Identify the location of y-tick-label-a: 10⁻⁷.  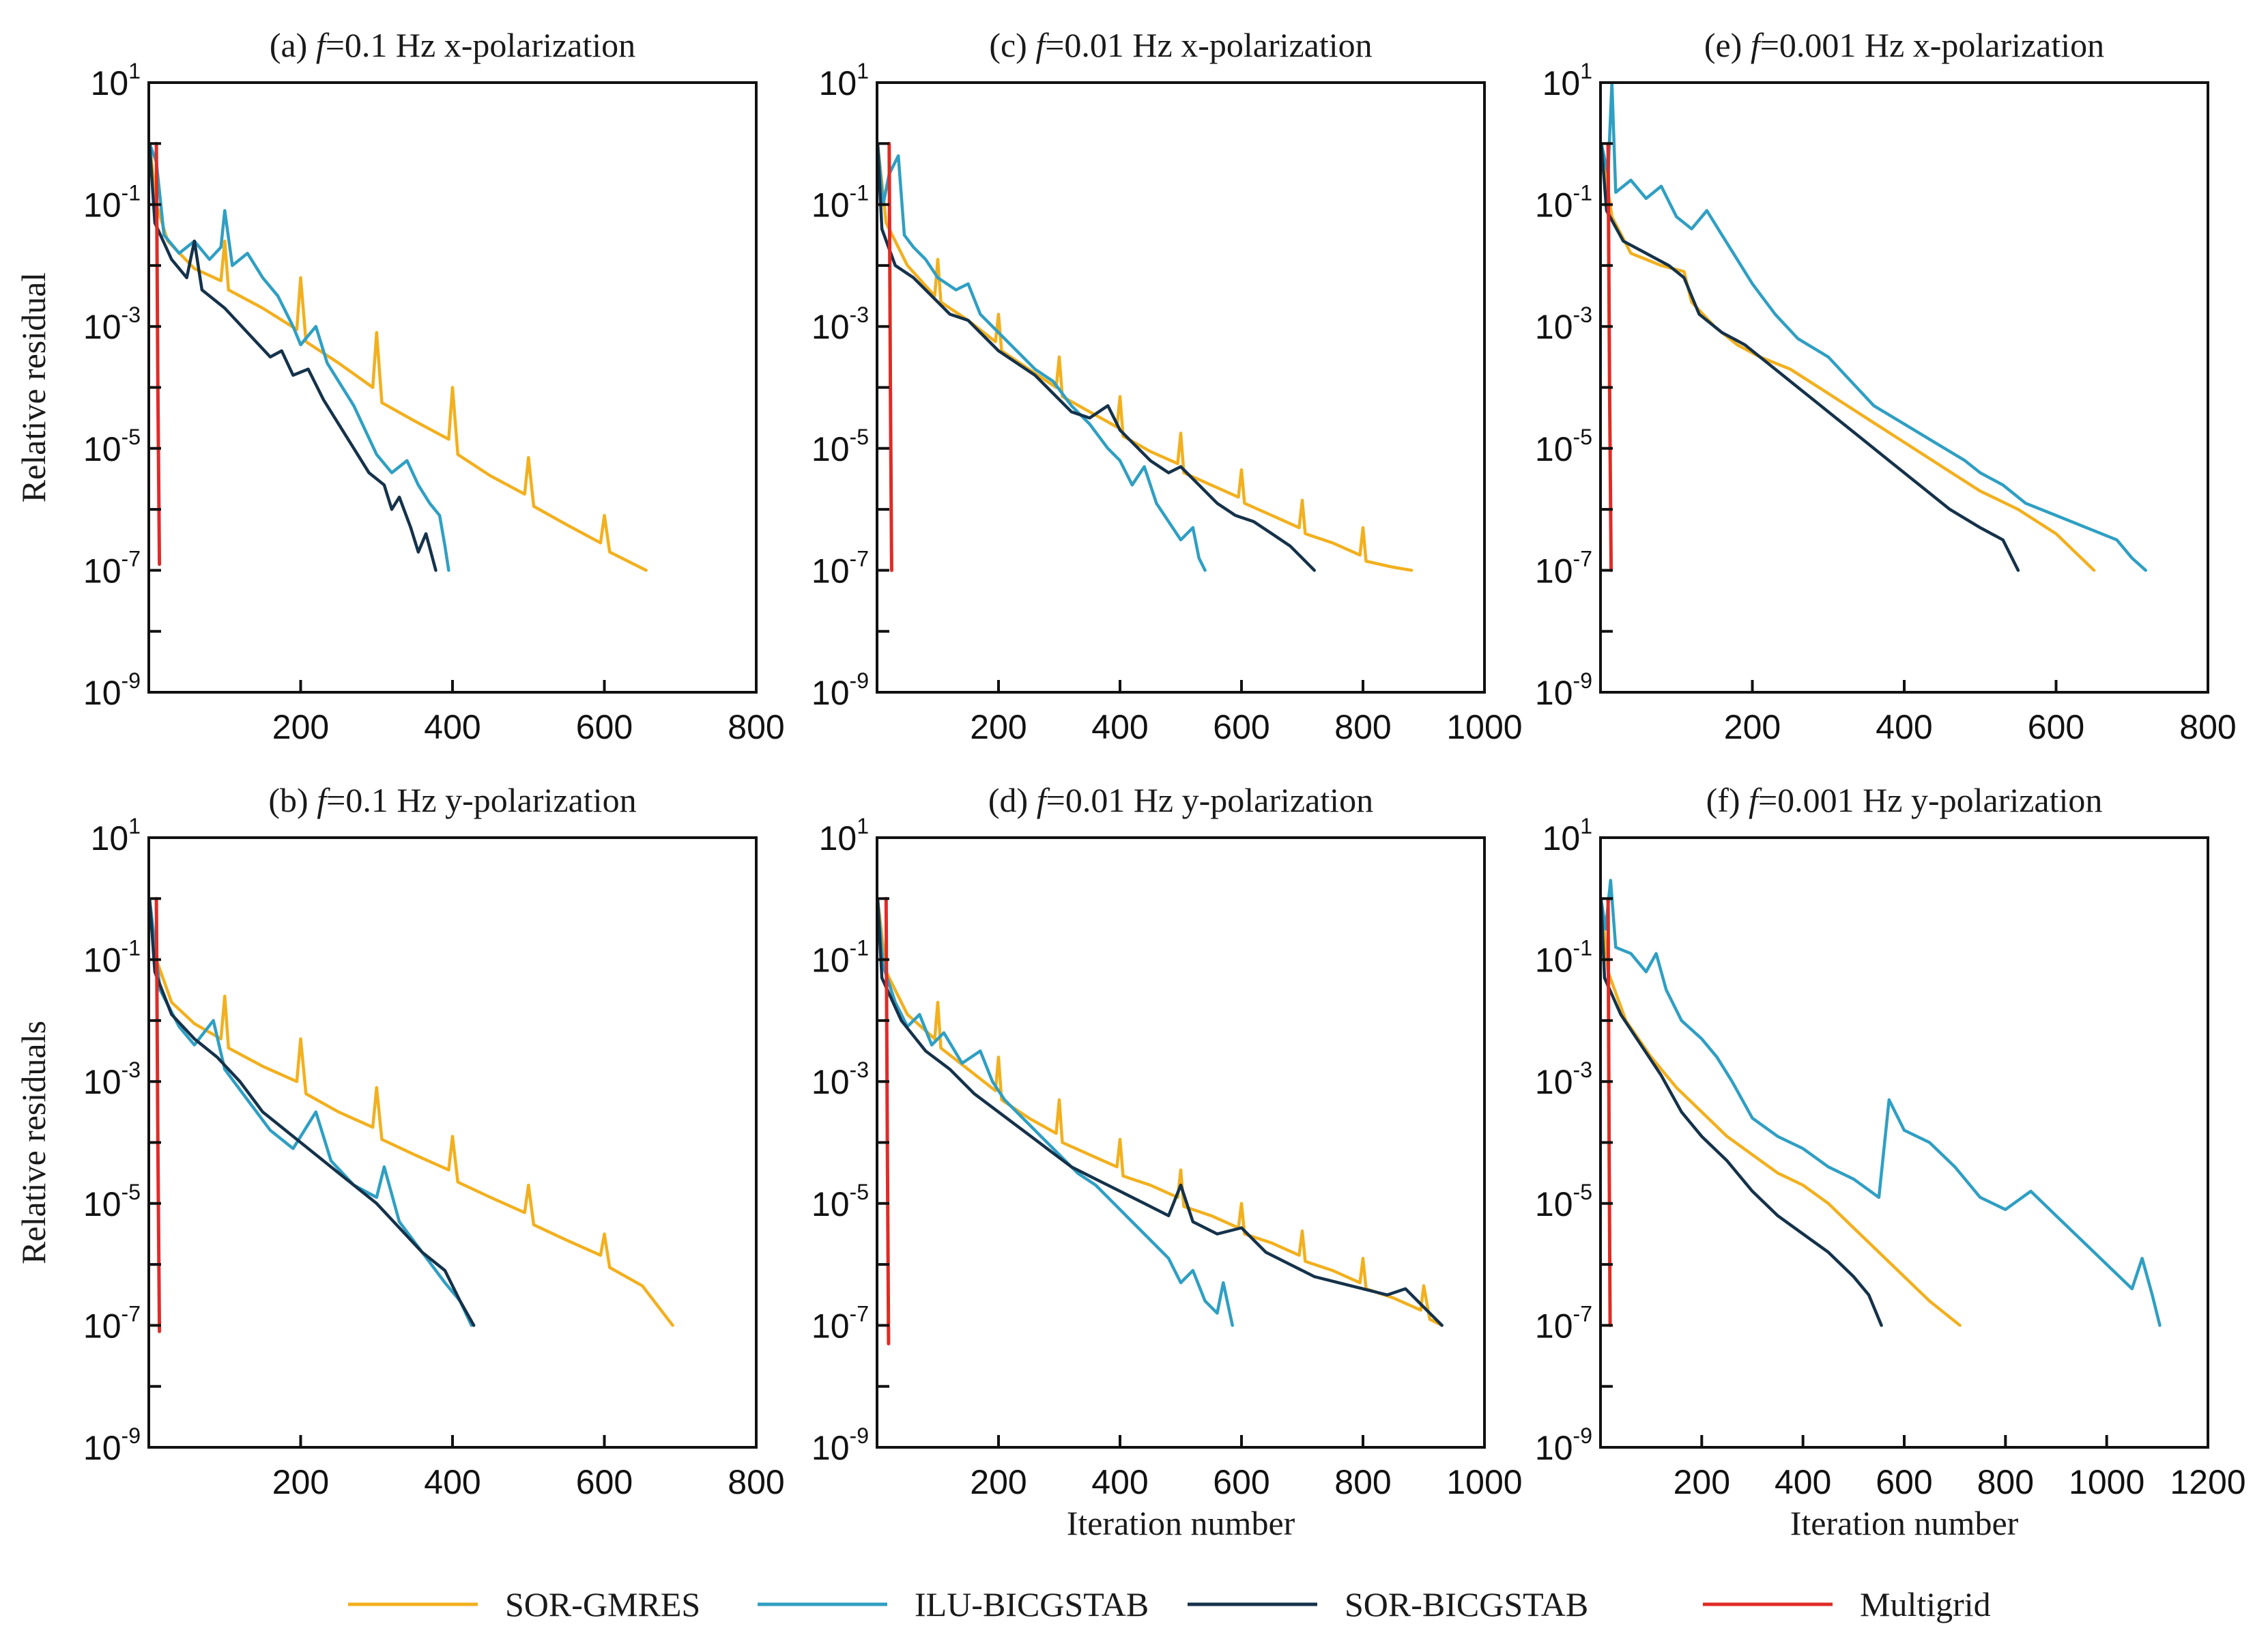
(112, 568).